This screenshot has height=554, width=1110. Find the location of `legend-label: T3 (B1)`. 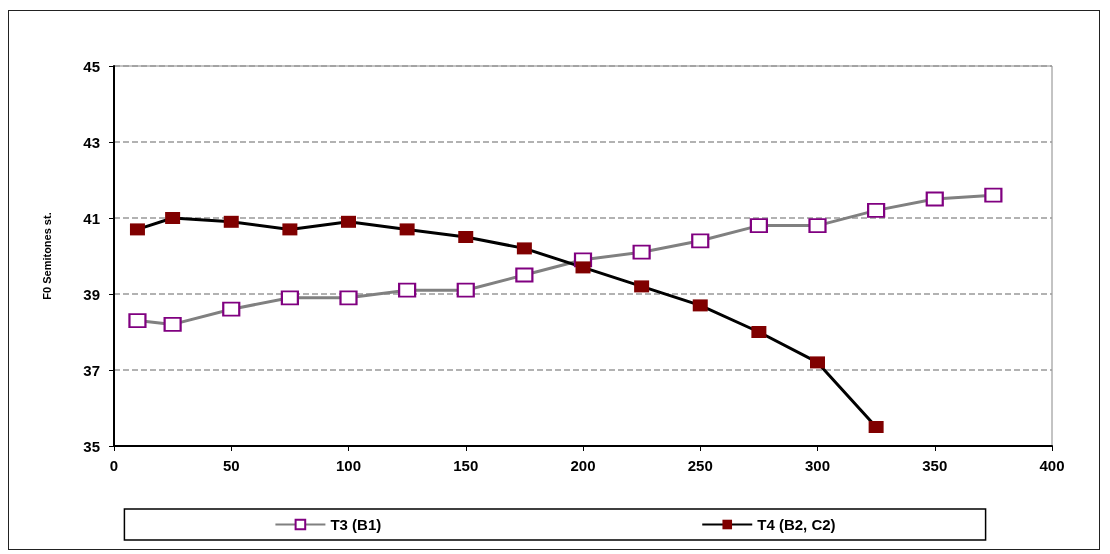

legend-label: T3 (B1) is located at coordinates (356, 524).